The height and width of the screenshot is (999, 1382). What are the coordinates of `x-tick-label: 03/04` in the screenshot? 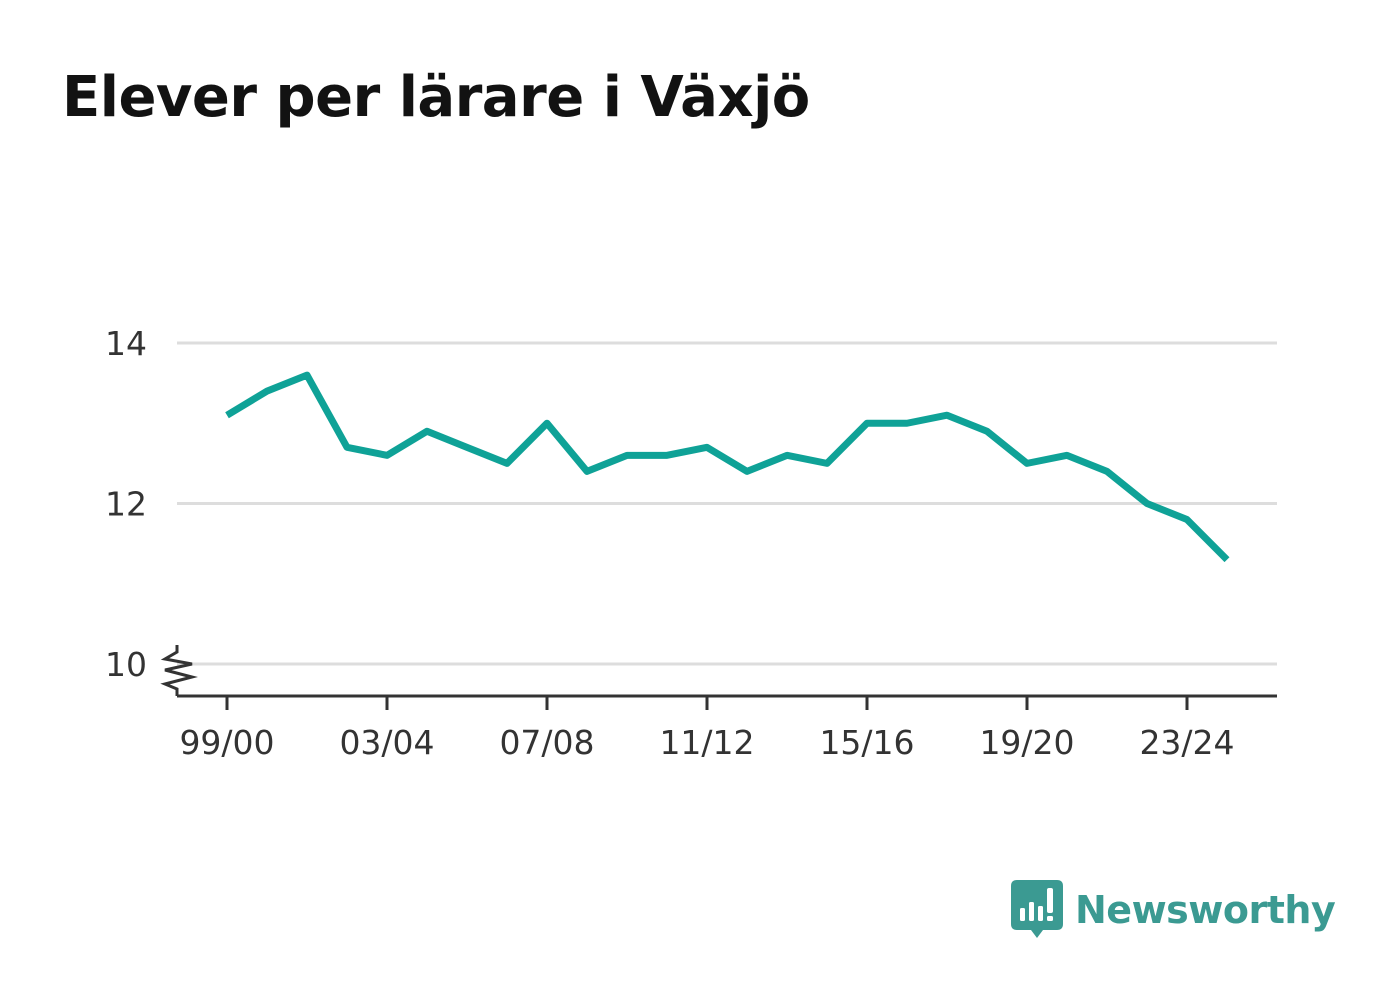 It's located at (386, 742).